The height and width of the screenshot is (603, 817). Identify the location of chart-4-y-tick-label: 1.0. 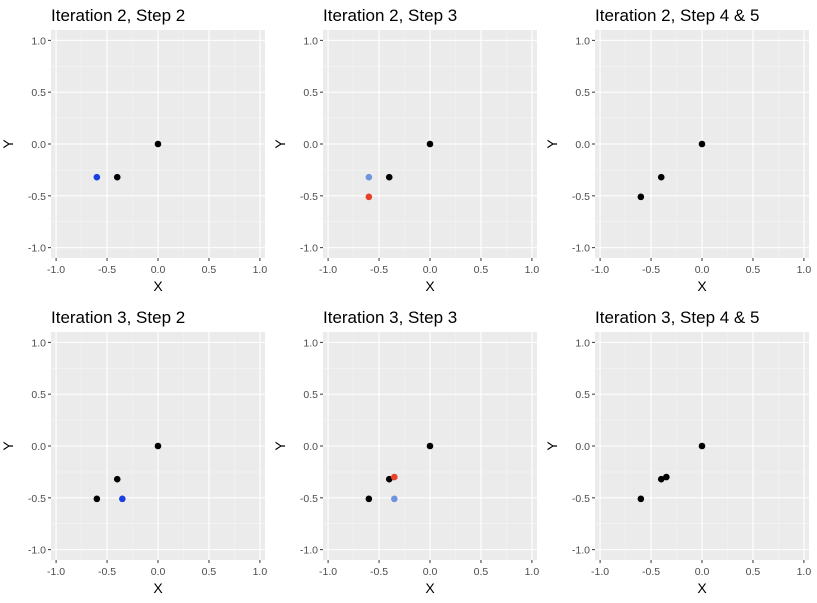
(38, 343).